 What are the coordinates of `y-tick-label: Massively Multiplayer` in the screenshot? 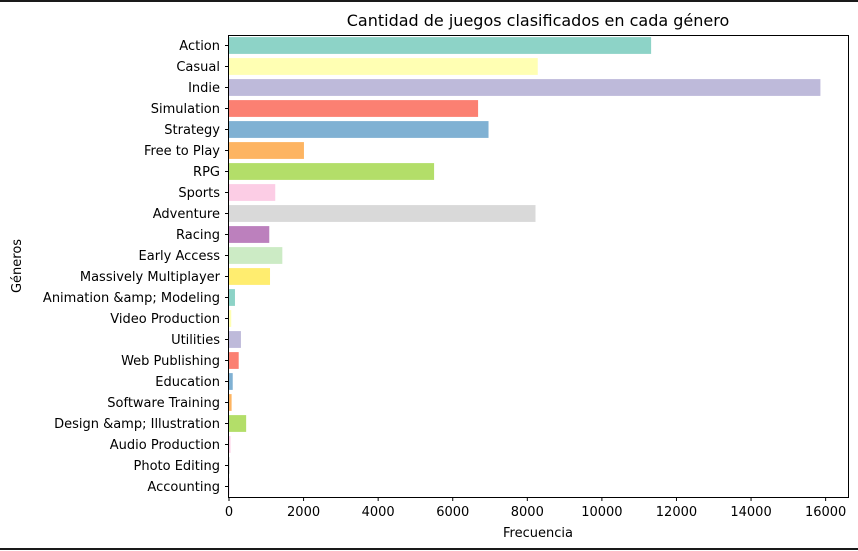 It's located at (150, 277).